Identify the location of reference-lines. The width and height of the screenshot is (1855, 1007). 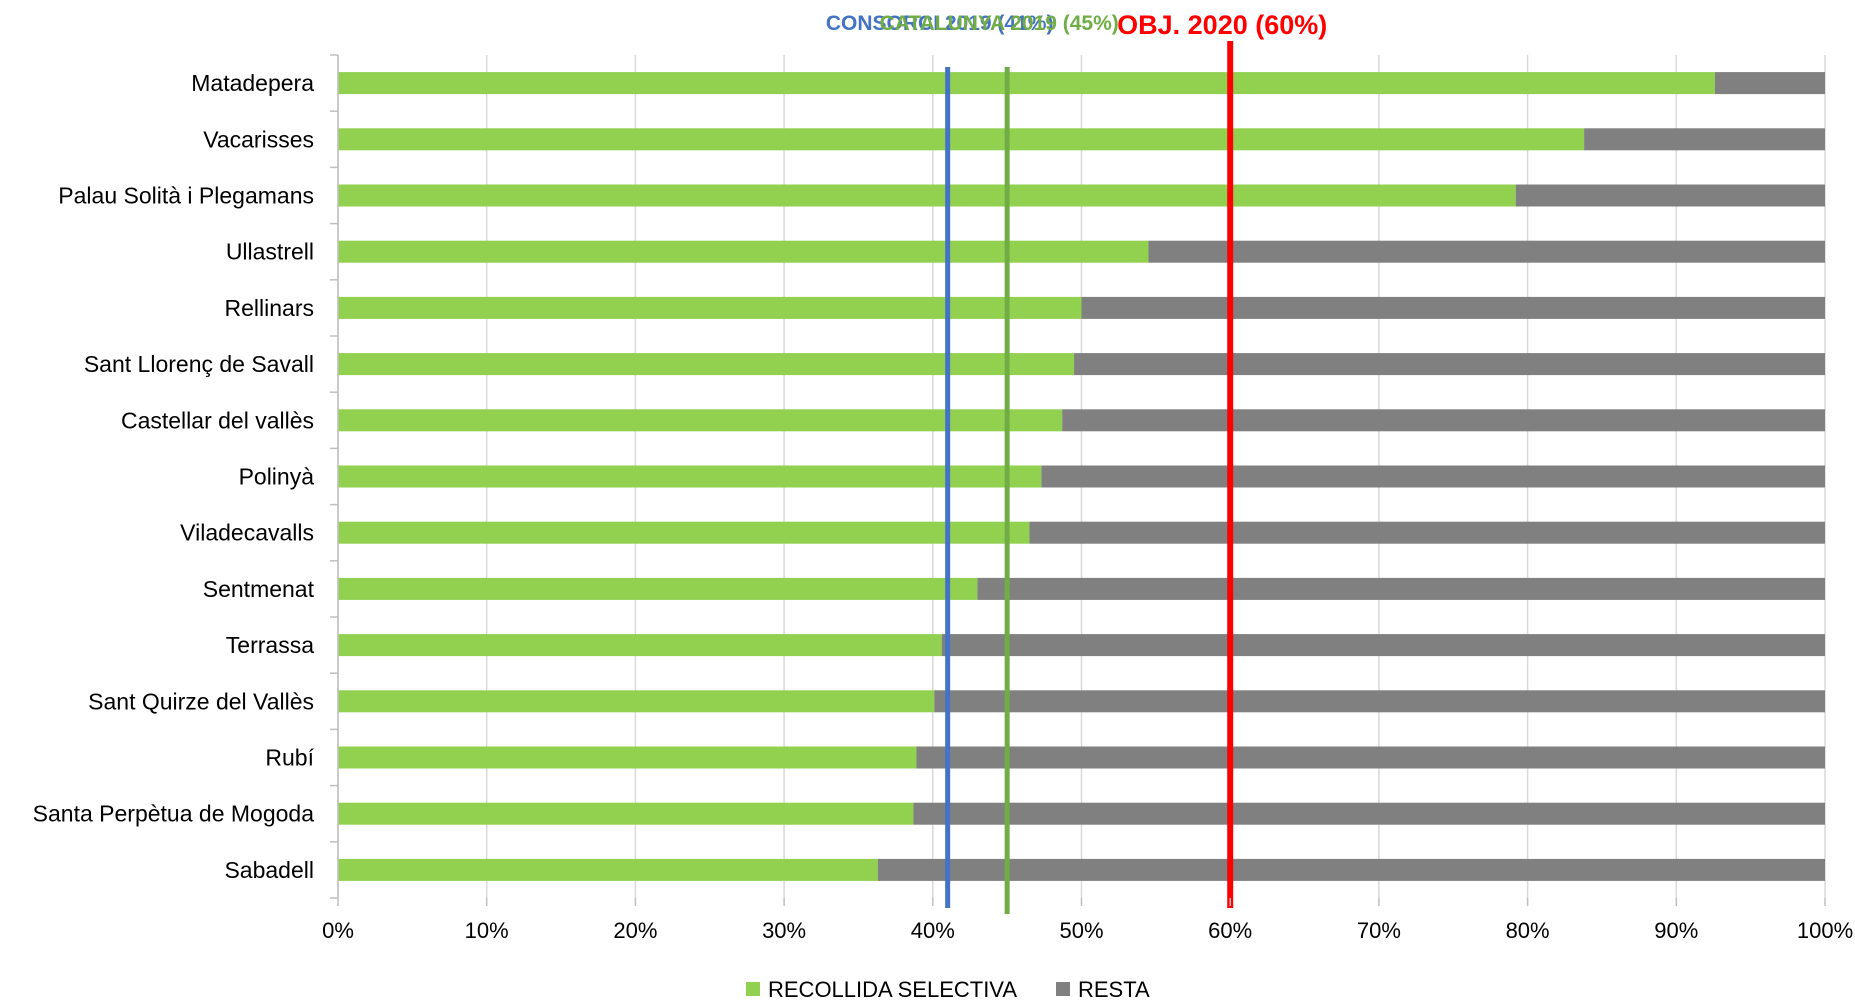
(1089, 477).